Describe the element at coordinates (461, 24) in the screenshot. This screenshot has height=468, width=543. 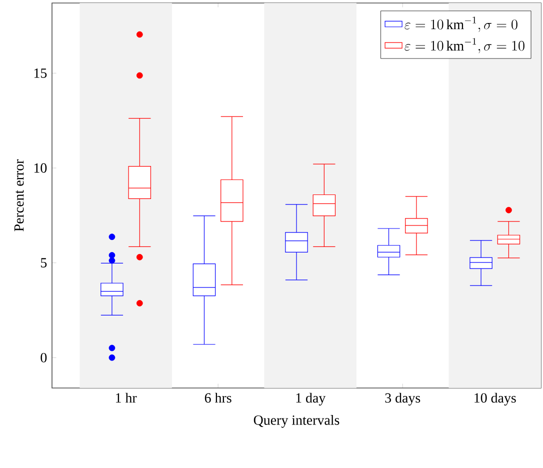
I see `legend-label: $\varepsilon = 10\,\mathrm{km}^{-1}, \sigma = 0$` at that location.